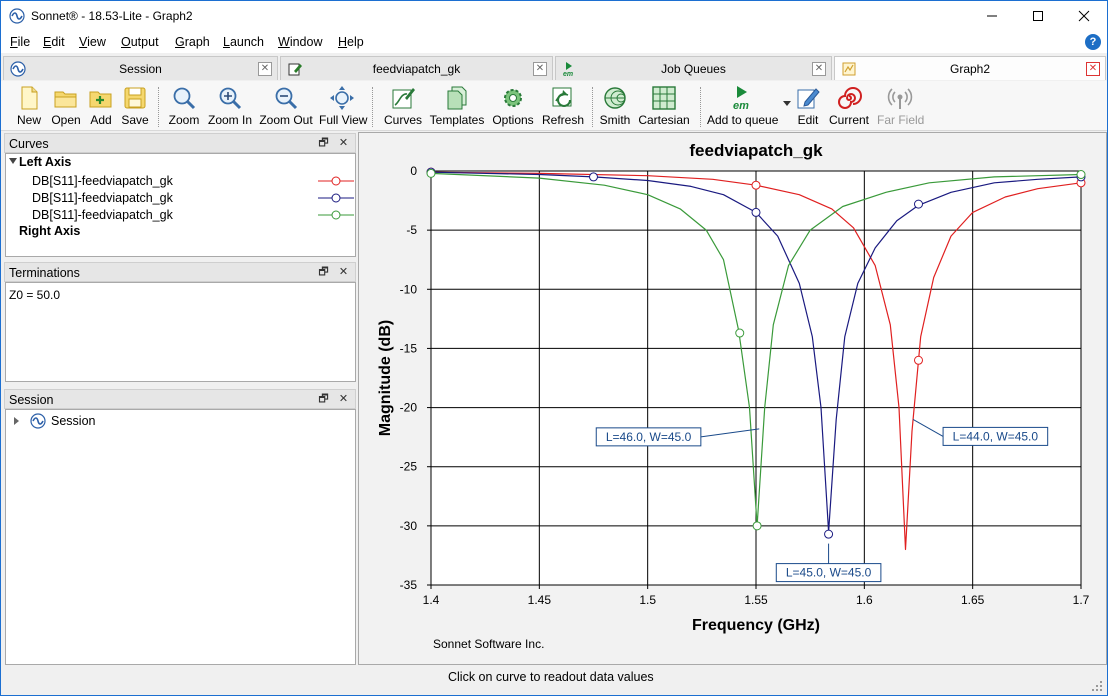 The height and width of the screenshot is (696, 1108). Describe the element at coordinates (664, 107) in the screenshot. I see `cartesian-button: Cartesian` at that location.